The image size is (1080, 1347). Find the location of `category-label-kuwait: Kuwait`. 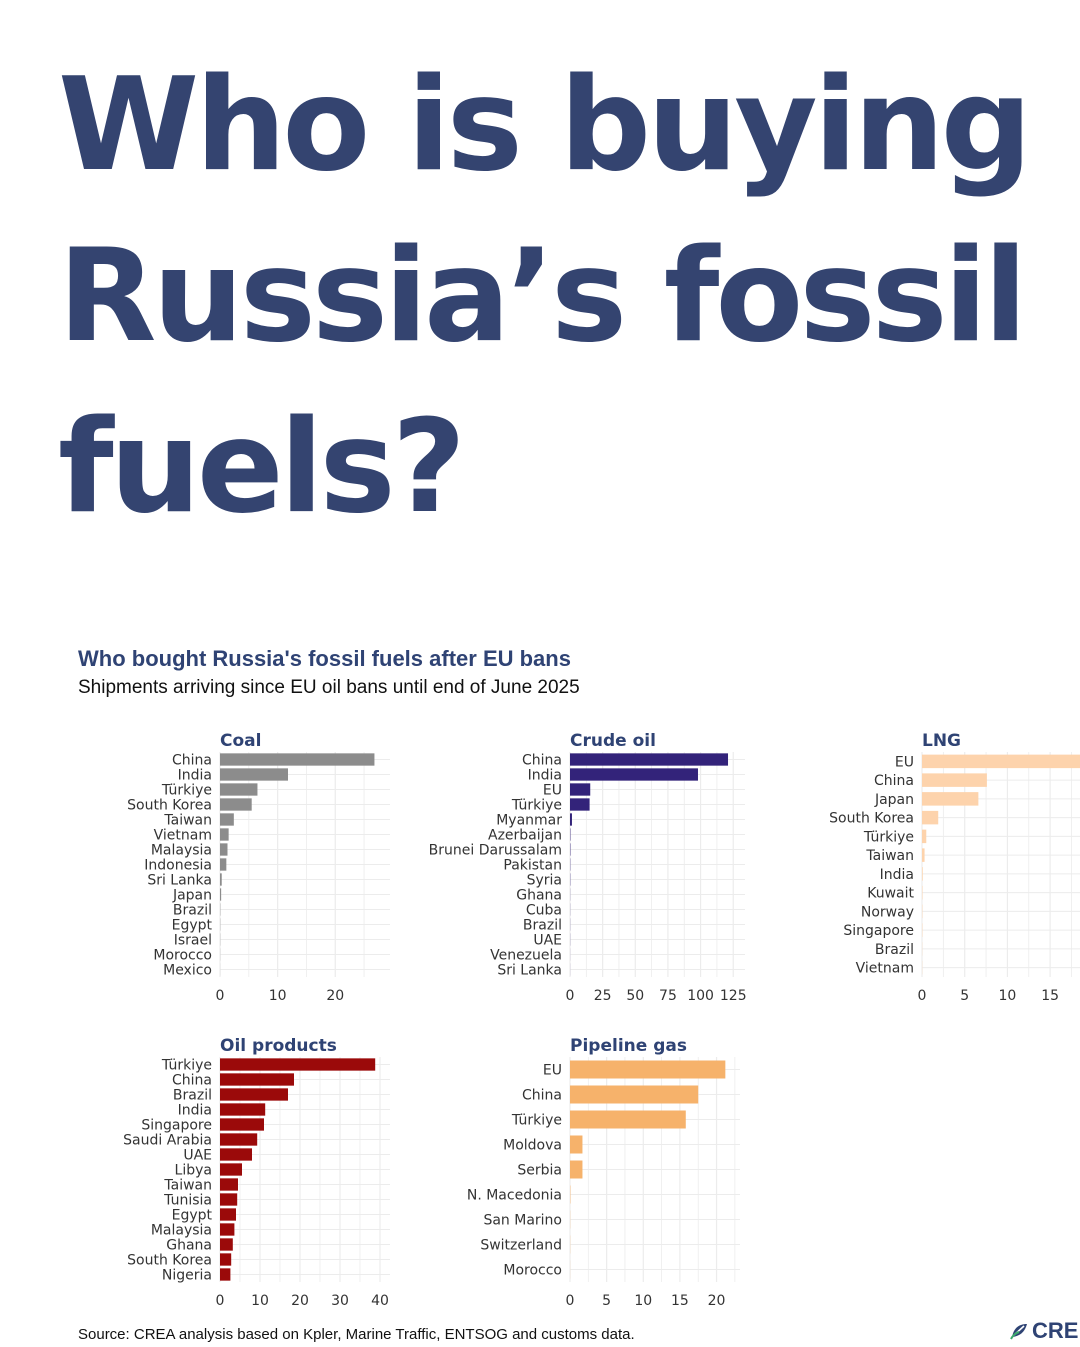

category-label-kuwait: Kuwait is located at coordinates (890, 894).